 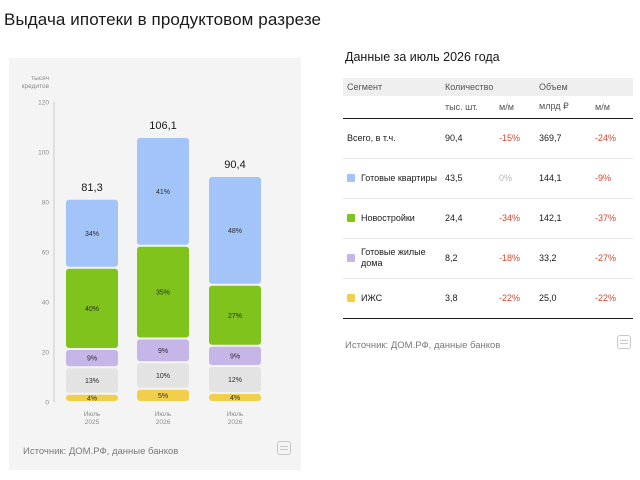 I want to click on table-subheader-row: тыс. шт. м/м млрд ₽ м/м, so click(x=488, y=107).